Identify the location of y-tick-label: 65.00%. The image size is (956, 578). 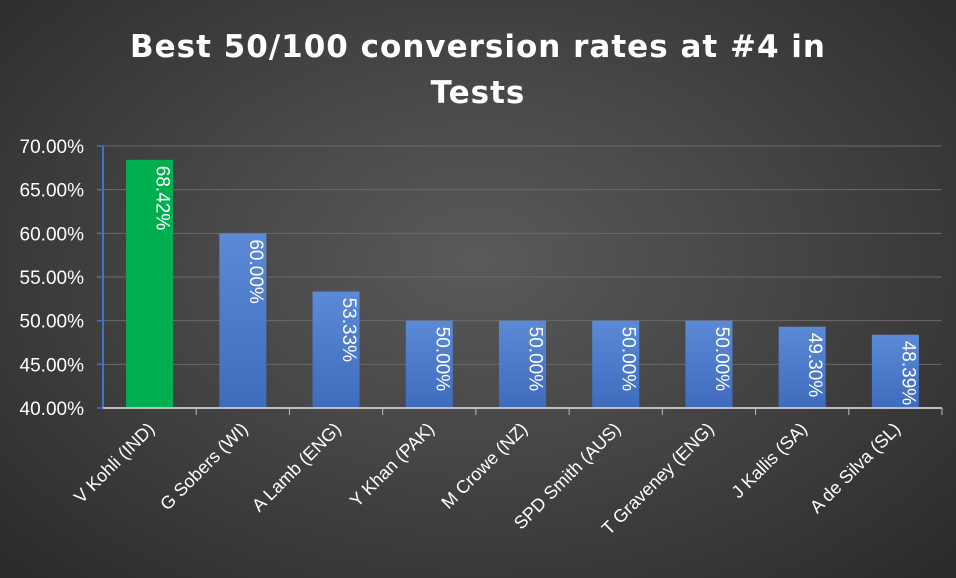
(52, 191).